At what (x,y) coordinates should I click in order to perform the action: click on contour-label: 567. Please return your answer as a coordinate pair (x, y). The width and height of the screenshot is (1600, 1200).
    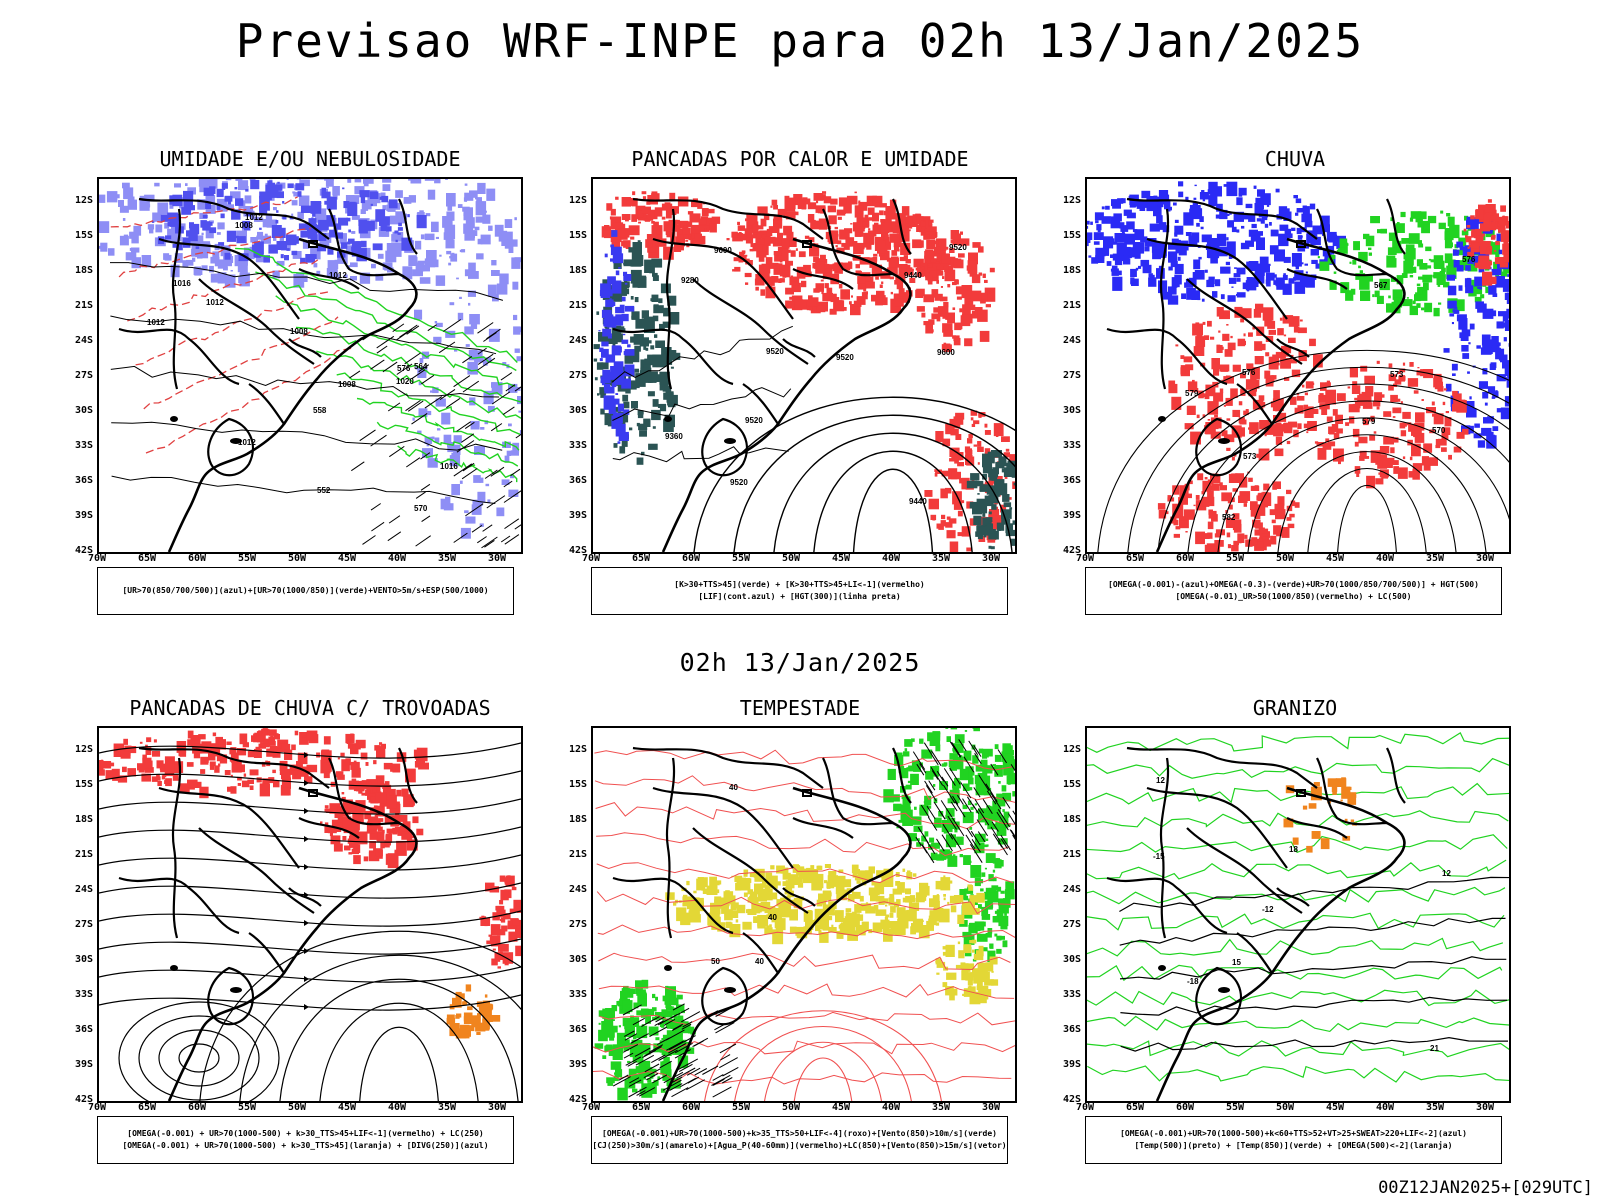
    Looking at the image, I should click on (1381, 285).